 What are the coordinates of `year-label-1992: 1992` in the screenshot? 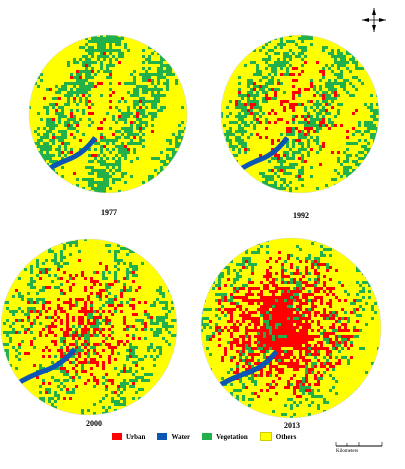 It's located at (301, 215).